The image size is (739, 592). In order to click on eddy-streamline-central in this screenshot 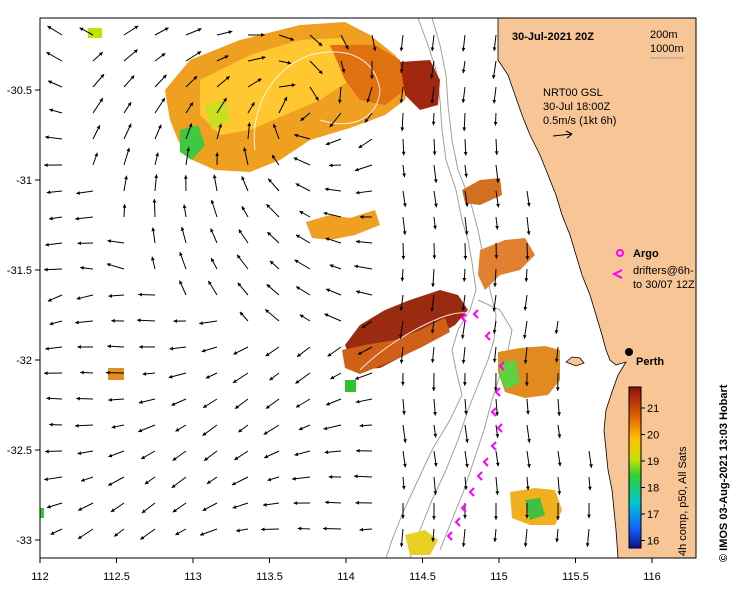, I will do `click(419, 341)`.